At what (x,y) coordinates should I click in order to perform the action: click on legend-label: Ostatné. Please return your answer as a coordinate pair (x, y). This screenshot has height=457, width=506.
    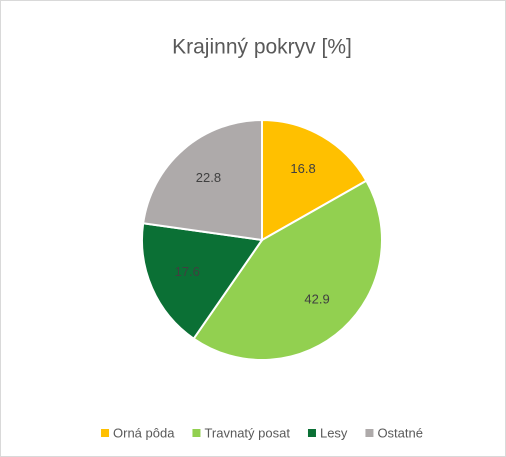
    Looking at the image, I should click on (400, 432).